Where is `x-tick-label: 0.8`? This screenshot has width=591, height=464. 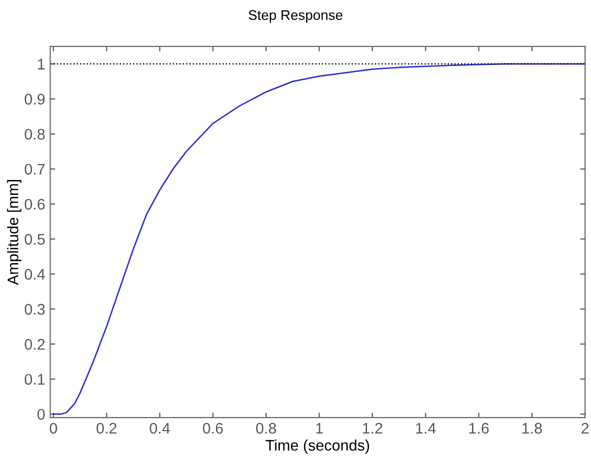
x-tick-label: 0.8 is located at coordinates (266, 428).